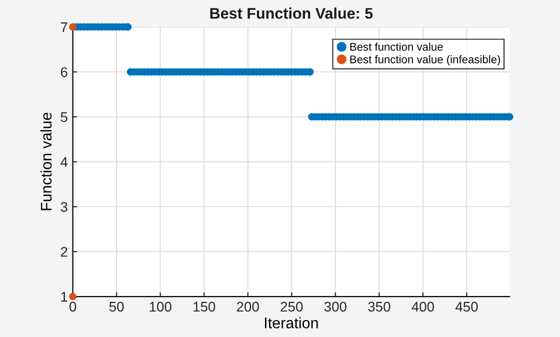 The width and height of the screenshot is (560, 337). What do you see at coordinates (247, 307) in the screenshot?
I see `x-tick-label: 200` at bounding box center [247, 307].